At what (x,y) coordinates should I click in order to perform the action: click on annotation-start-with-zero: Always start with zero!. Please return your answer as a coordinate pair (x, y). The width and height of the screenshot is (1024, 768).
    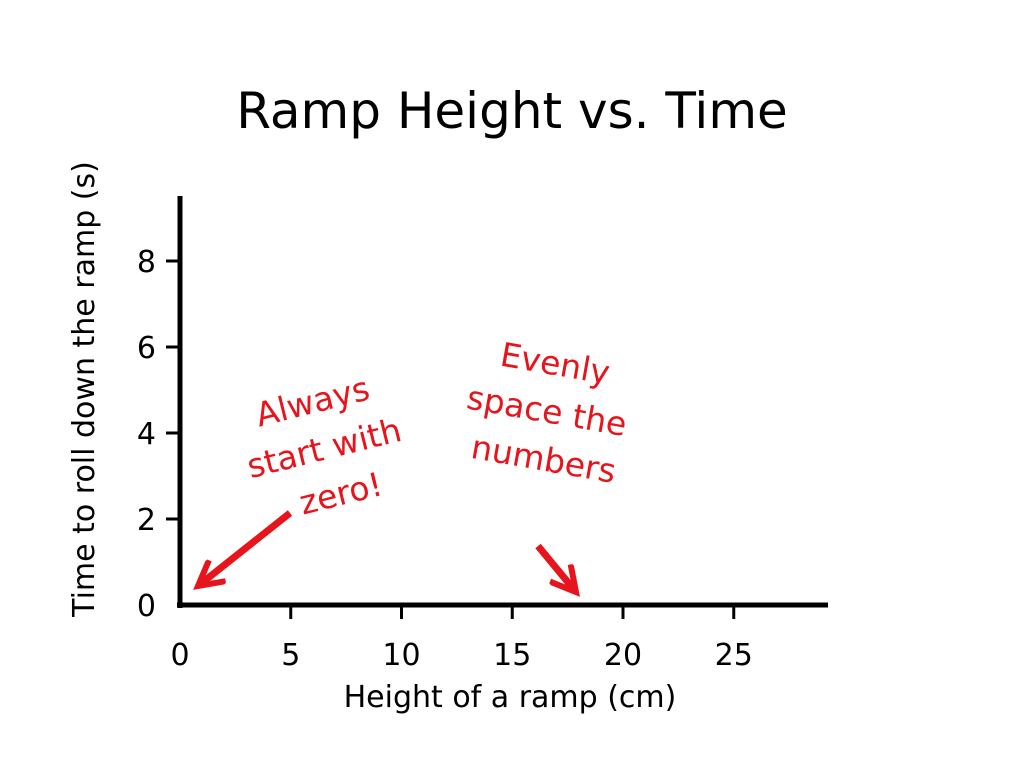
    Looking at the image, I should click on (329, 447).